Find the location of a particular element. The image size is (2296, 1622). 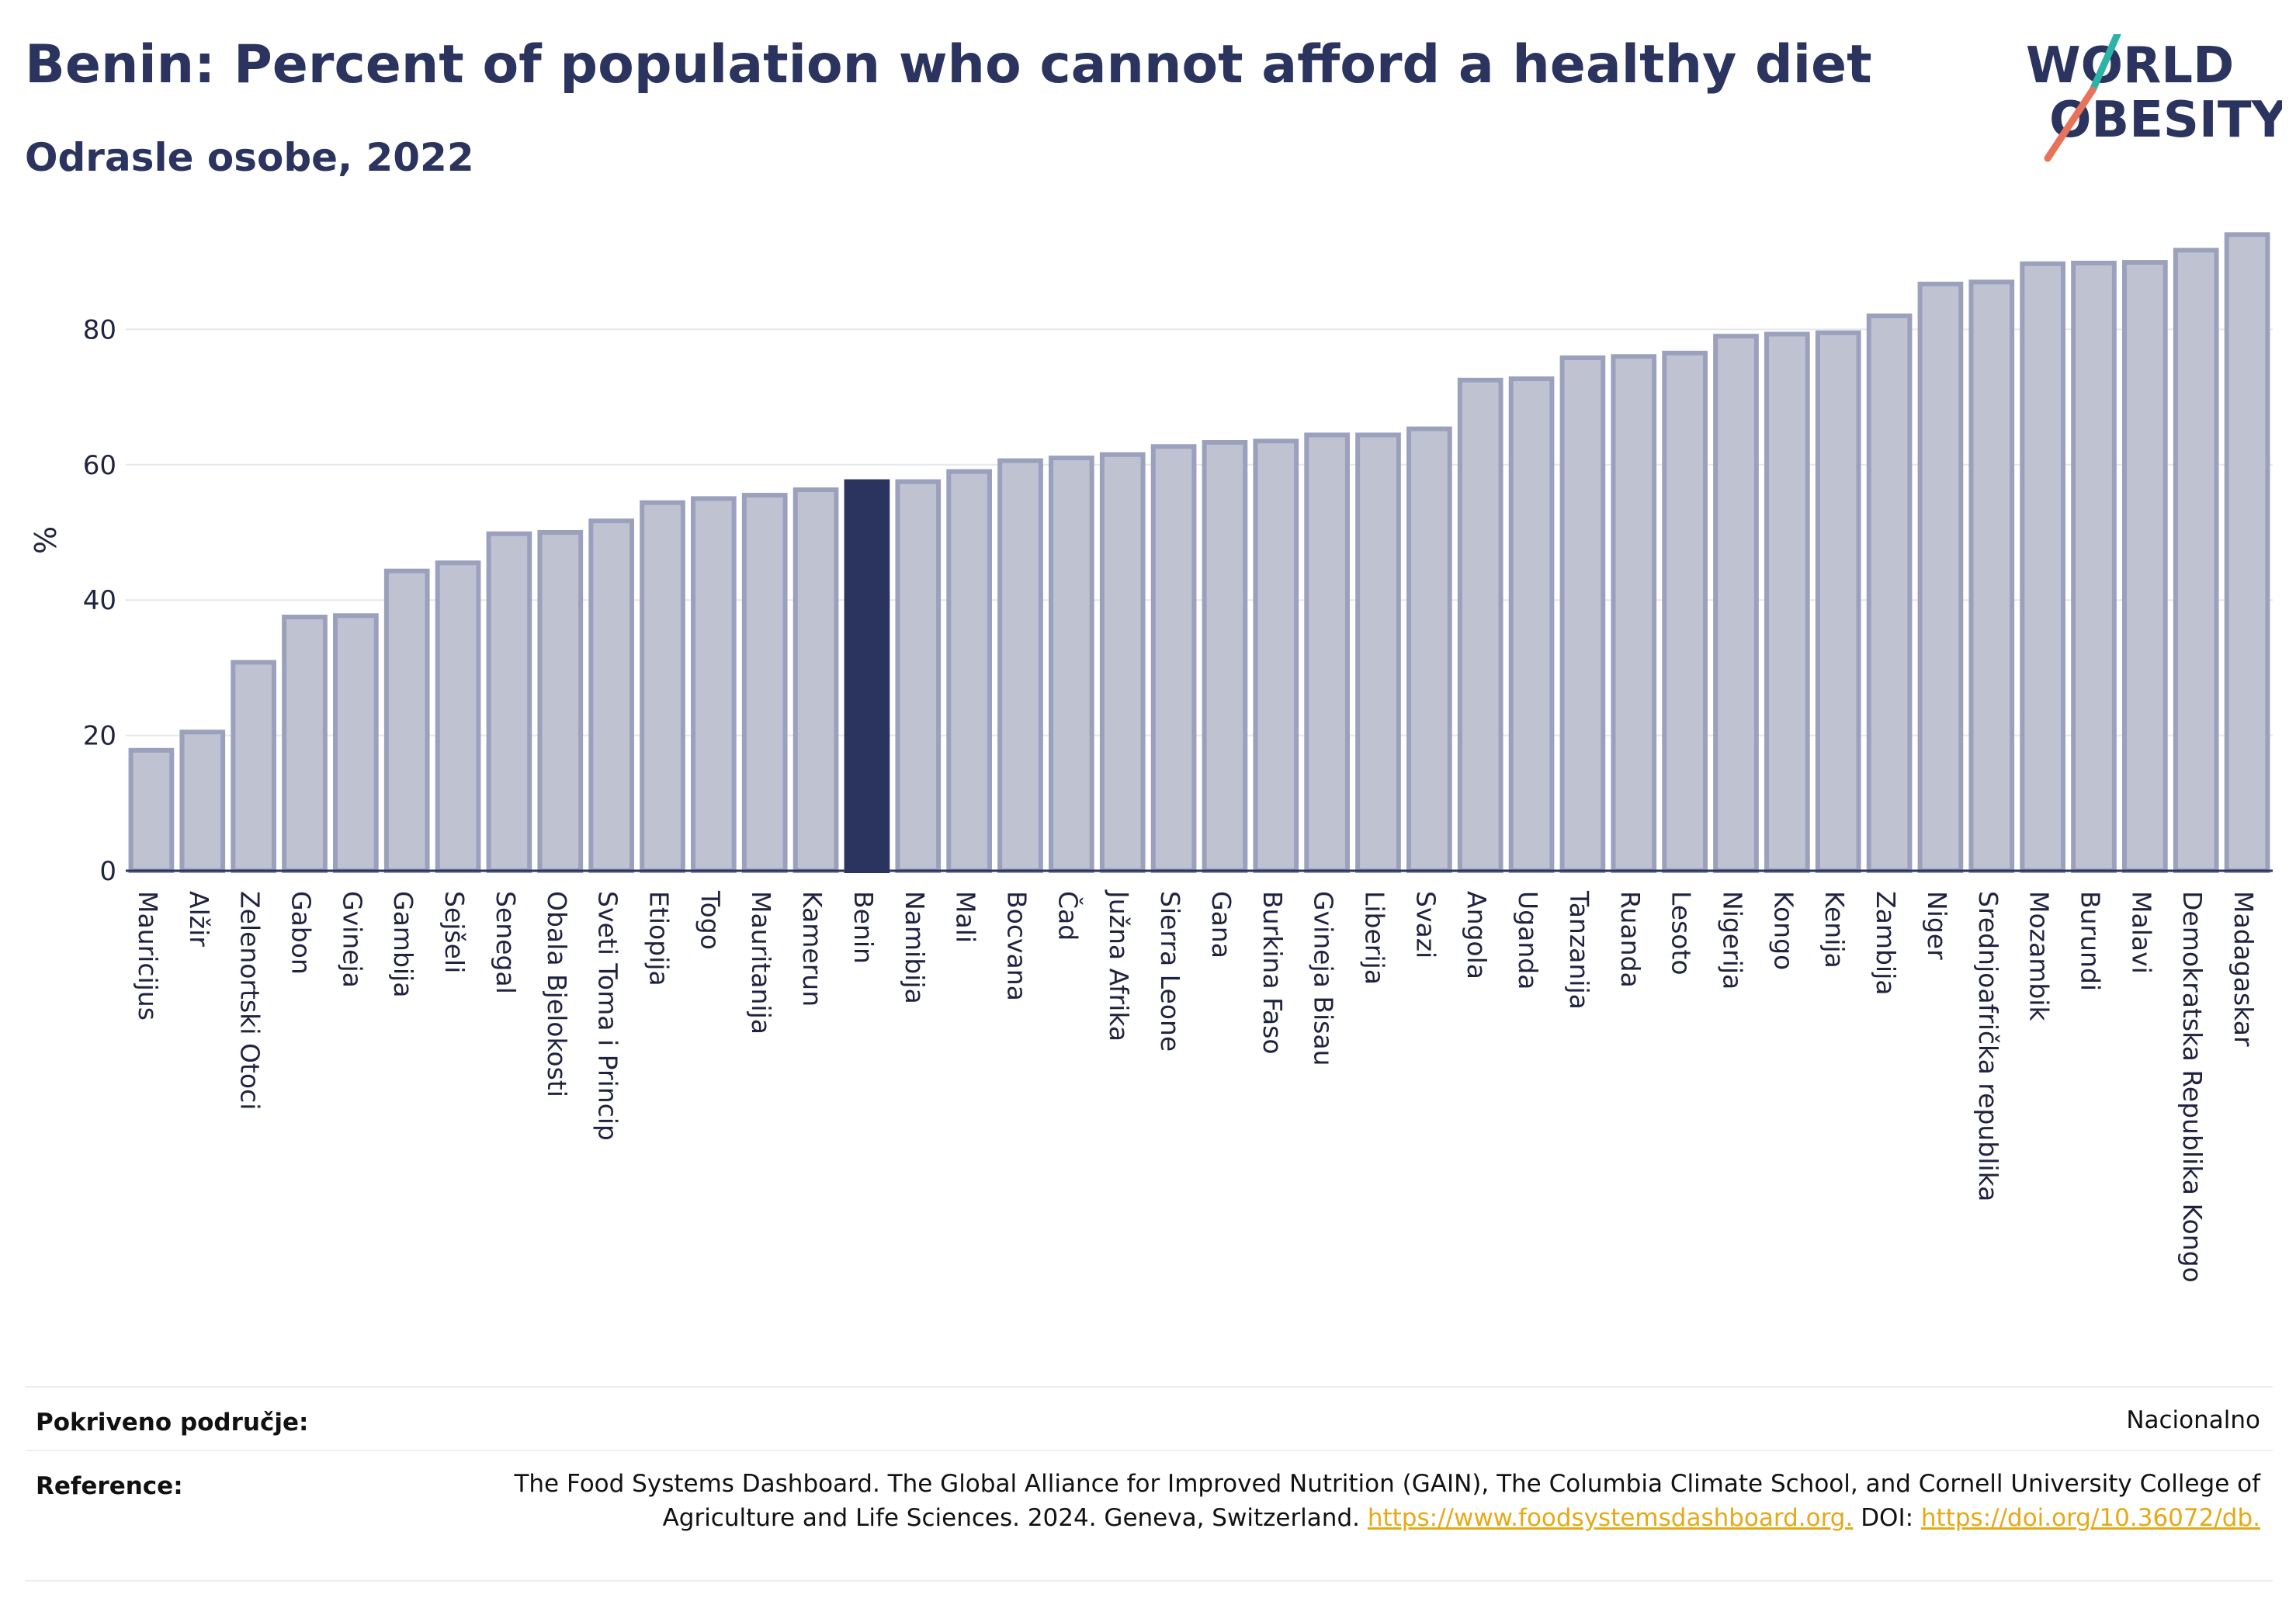

bar-nigerija is located at coordinates (1736, 603).